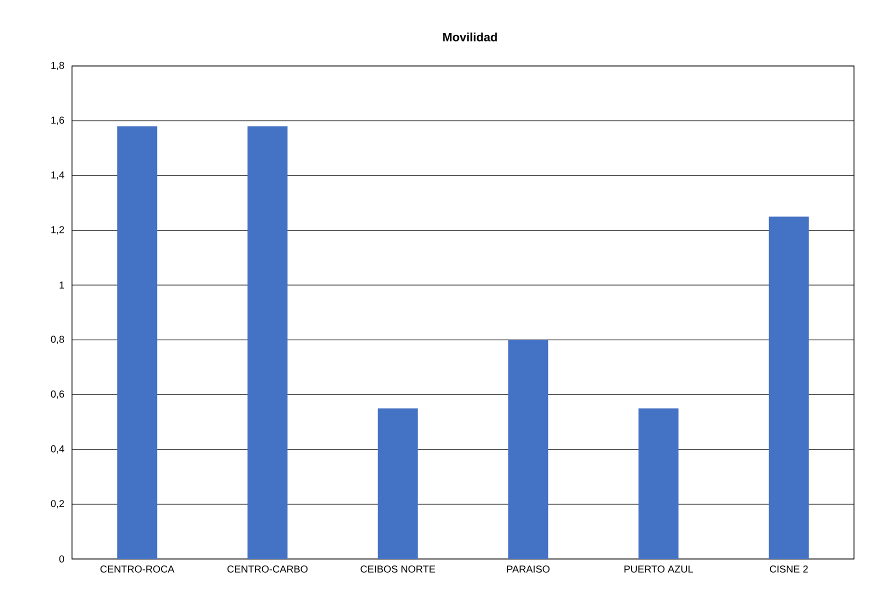 This screenshot has height=593, width=880. I want to click on x-tick-label: CISNE 2, so click(789, 569).